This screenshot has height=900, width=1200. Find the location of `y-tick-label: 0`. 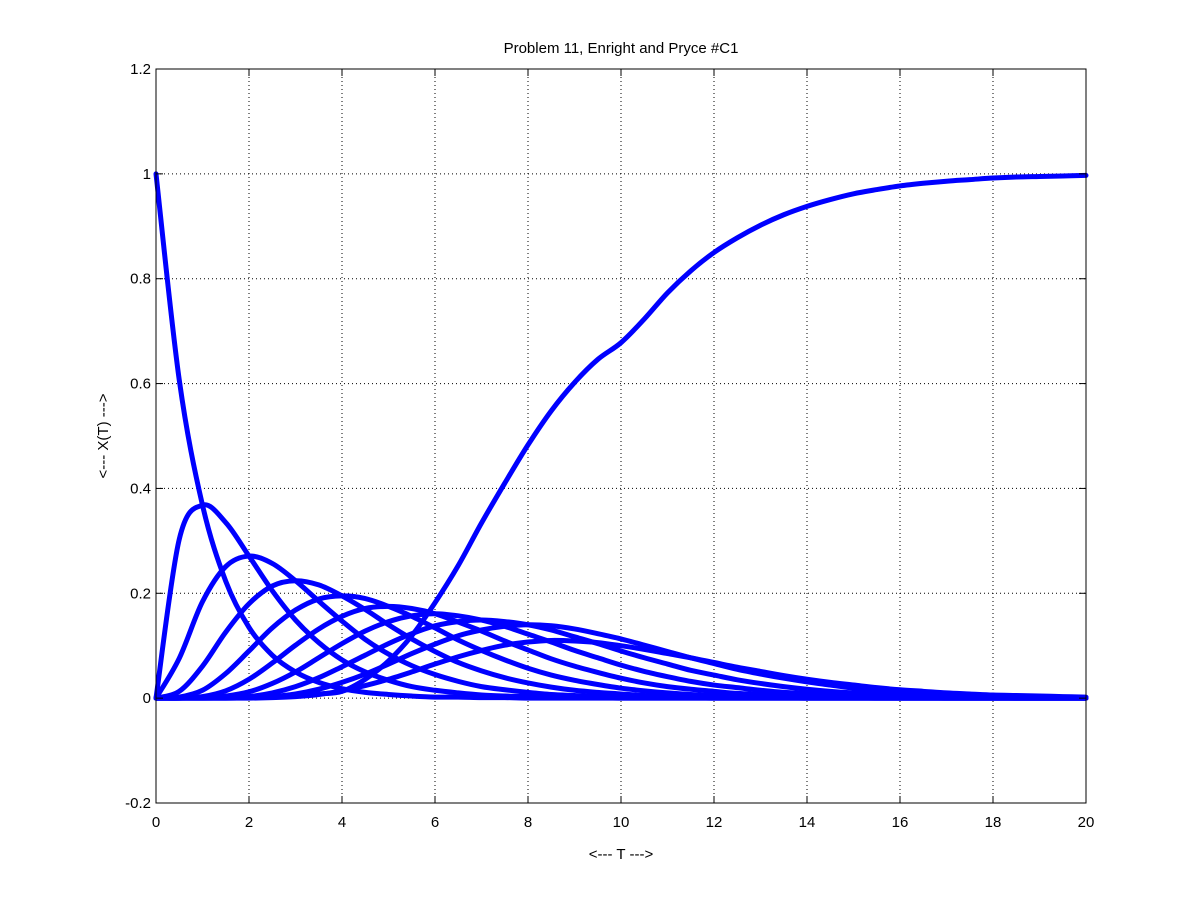

y-tick-label: 0 is located at coordinates (147, 698).